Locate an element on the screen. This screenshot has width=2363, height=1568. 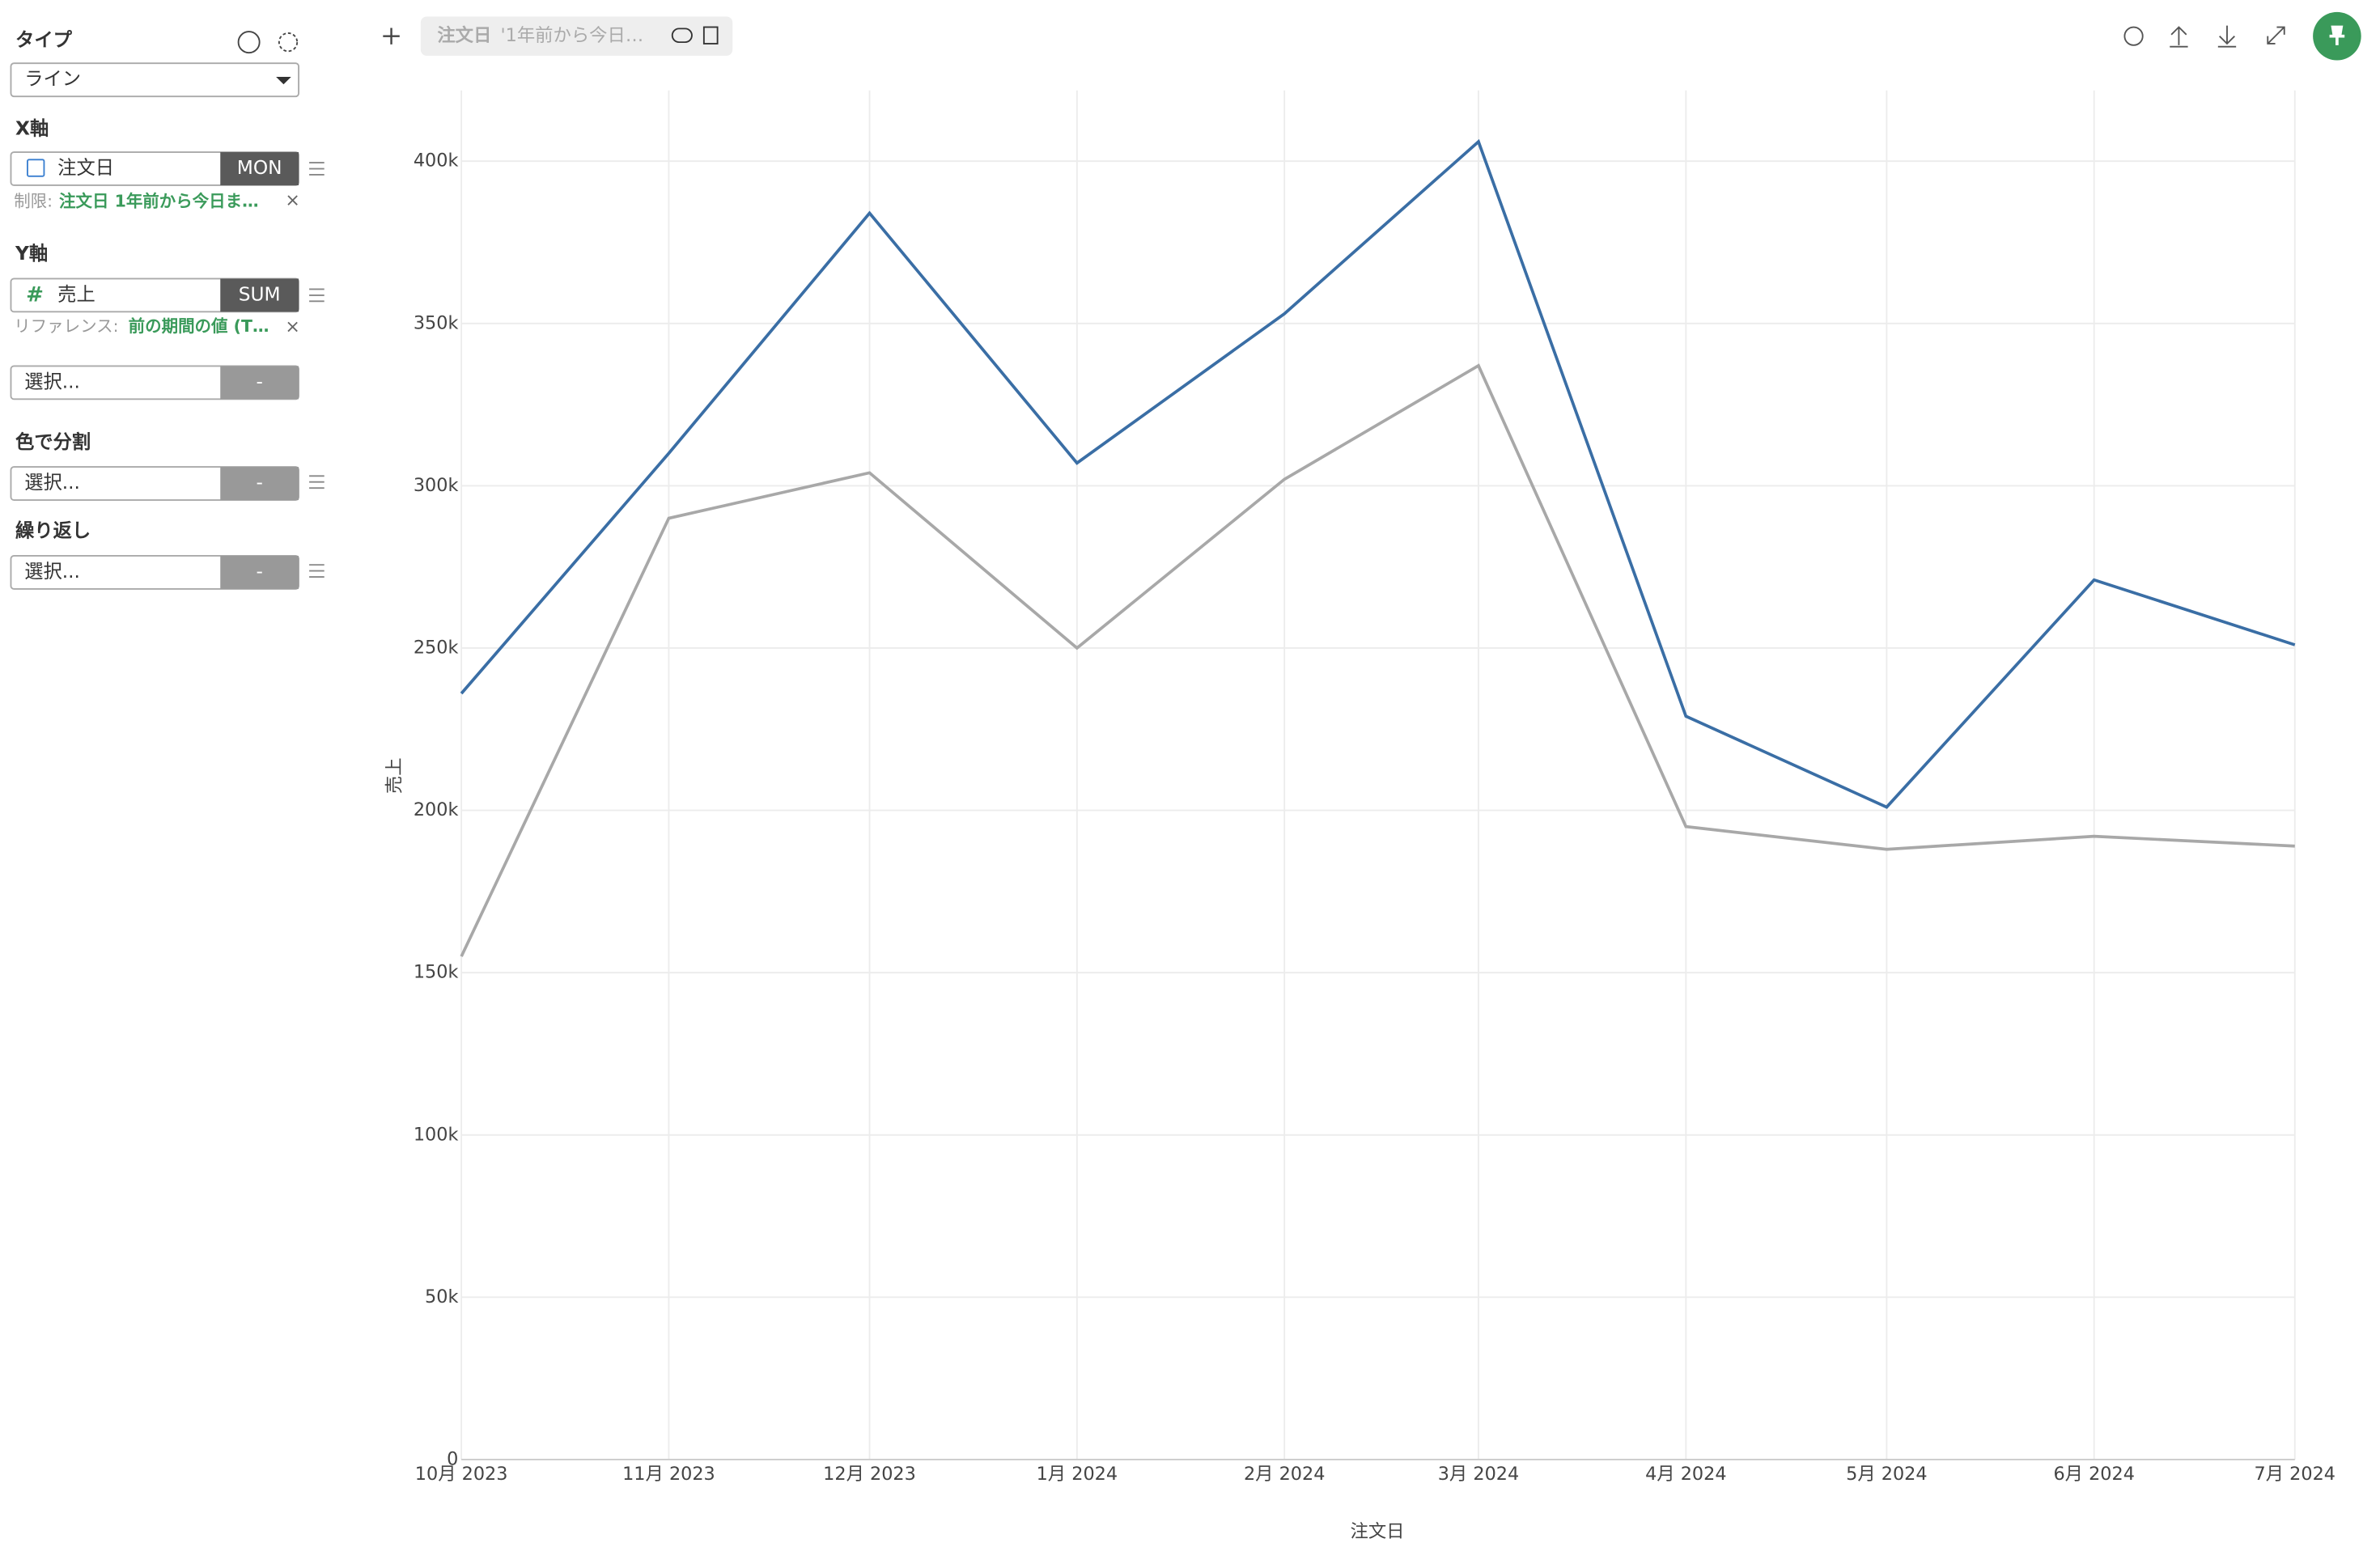
y-tick-label: 200k is located at coordinates (437, 810).